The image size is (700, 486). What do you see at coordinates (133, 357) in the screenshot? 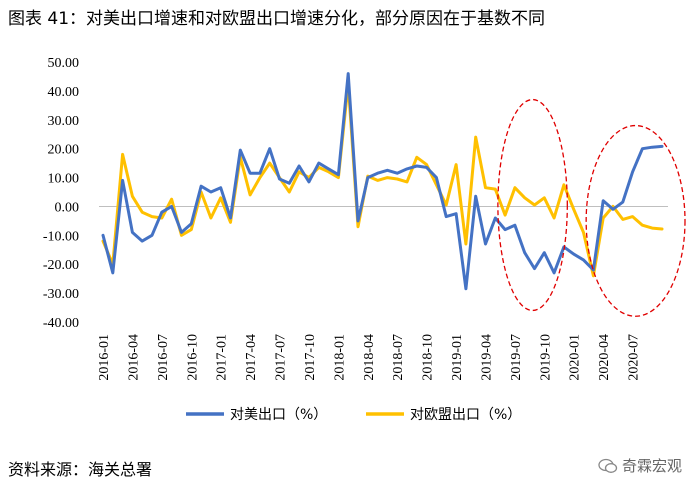
I see `x-tick-label: 2016-04` at bounding box center [133, 357].